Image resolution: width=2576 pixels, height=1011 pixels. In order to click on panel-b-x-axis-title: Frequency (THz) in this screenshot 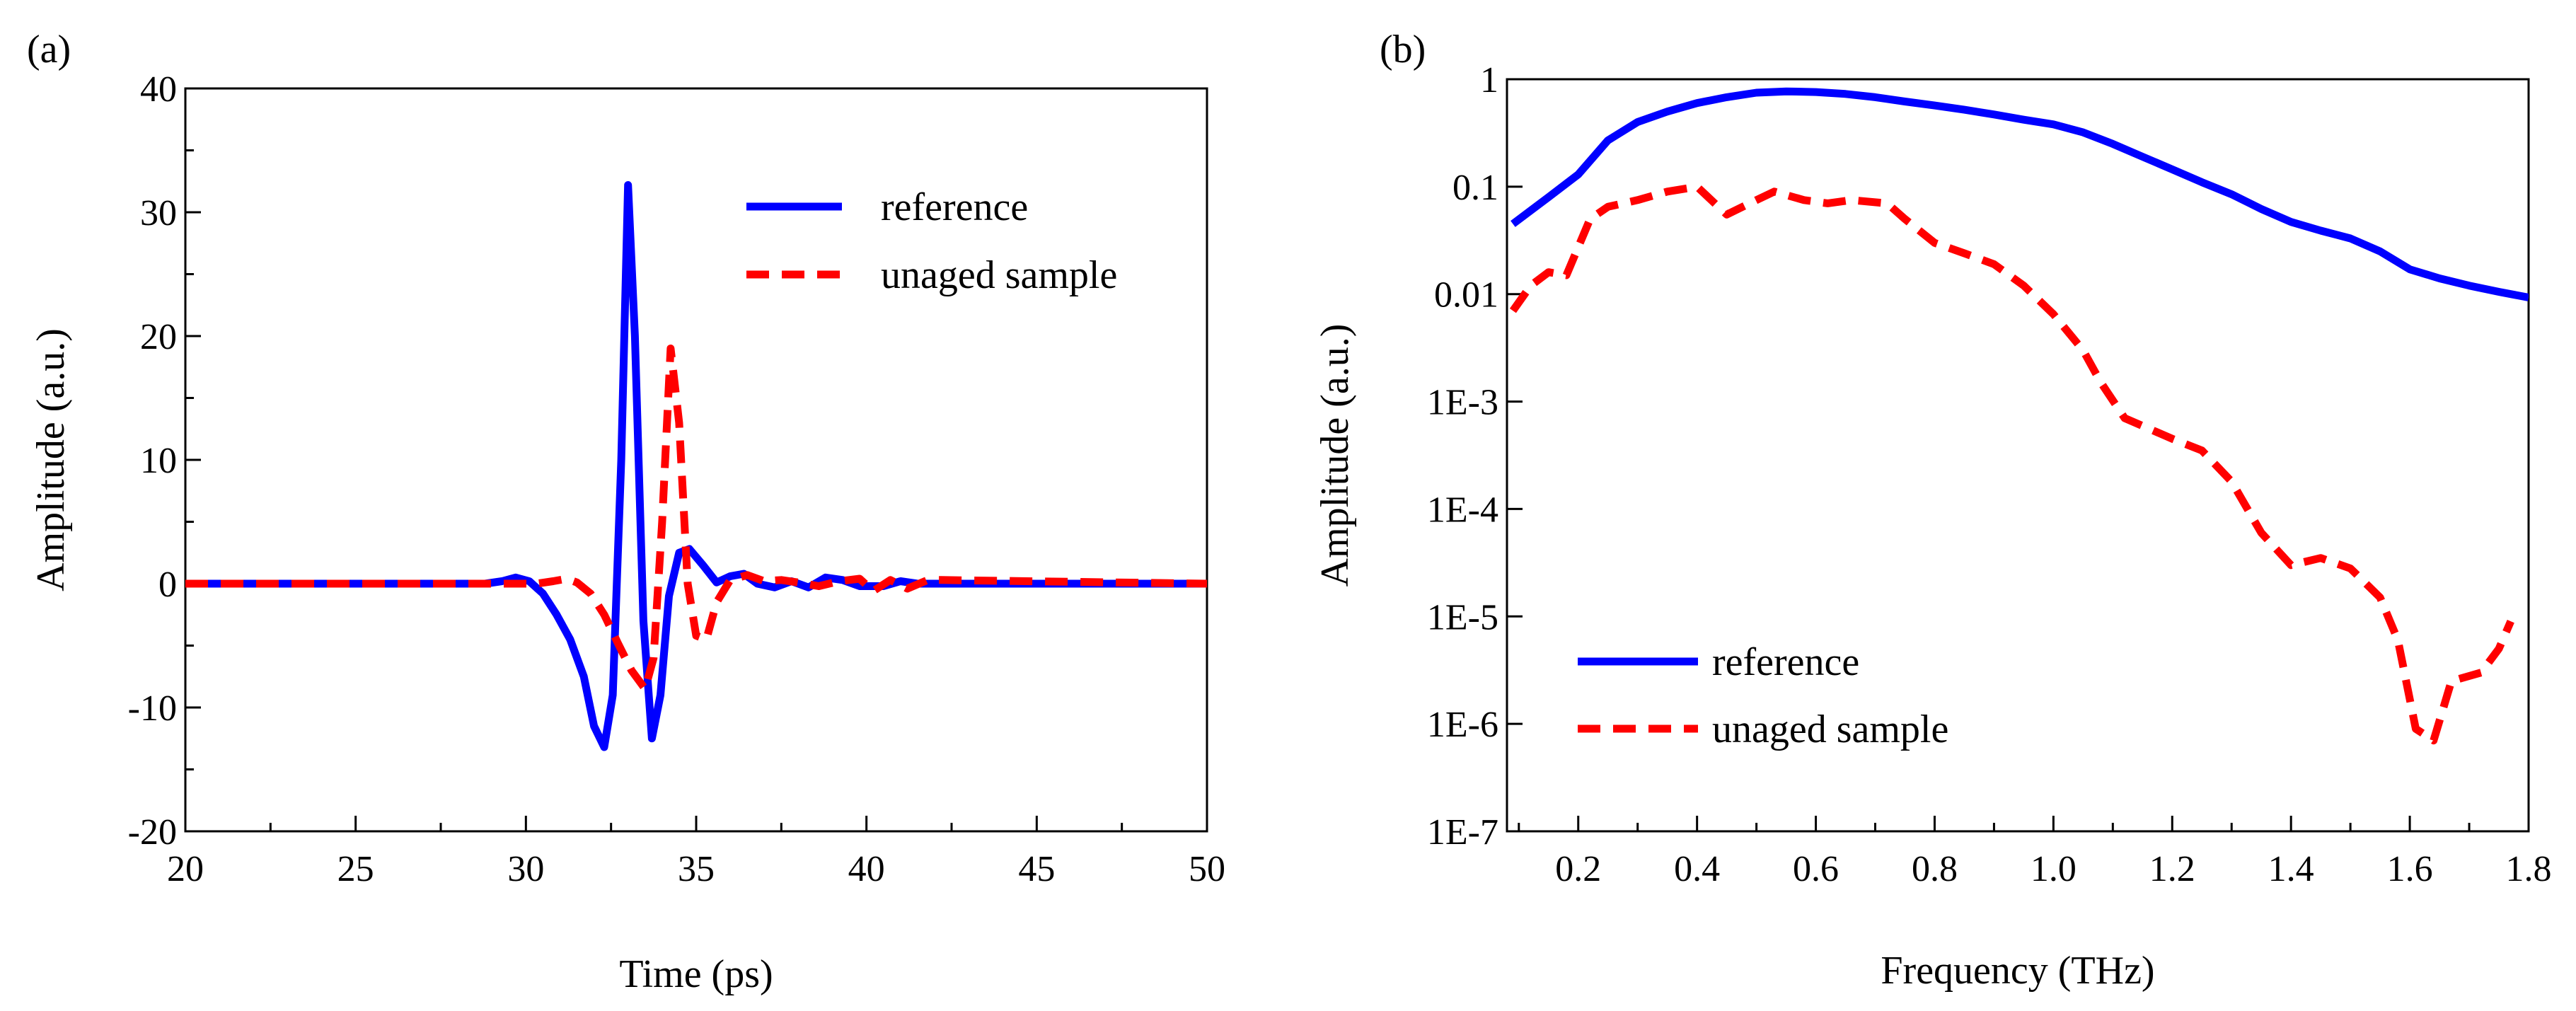, I will do `click(2017, 971)`.